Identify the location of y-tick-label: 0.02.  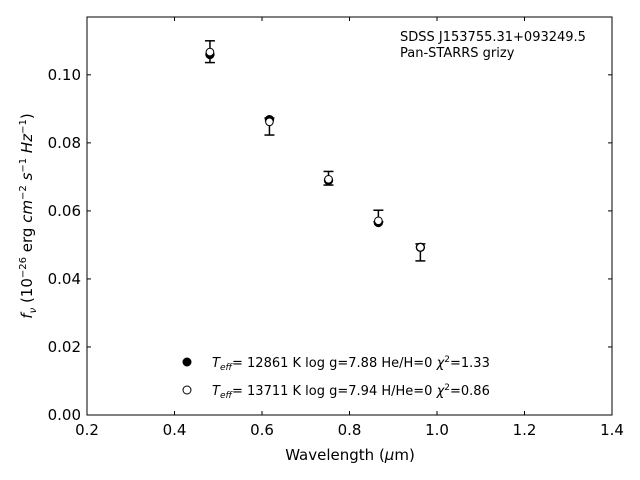
(64, 347).